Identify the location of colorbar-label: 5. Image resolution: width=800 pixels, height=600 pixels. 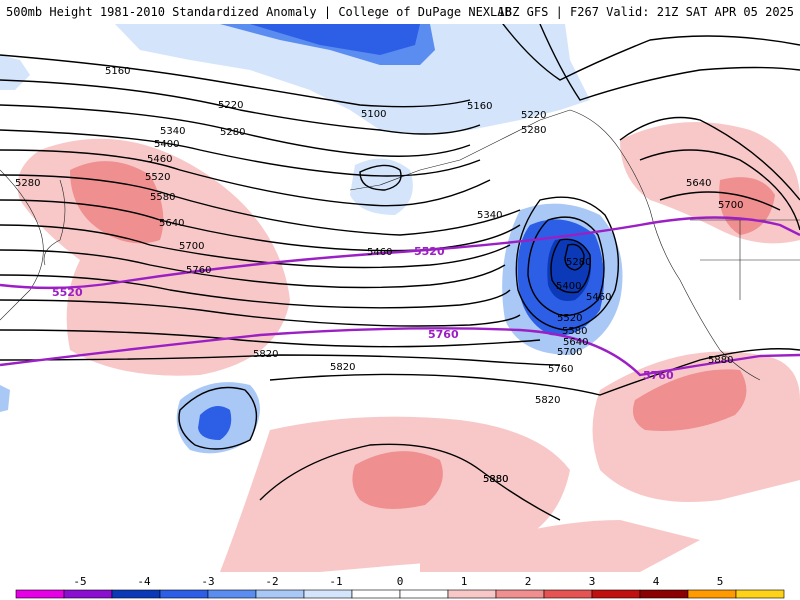
(720, 581).